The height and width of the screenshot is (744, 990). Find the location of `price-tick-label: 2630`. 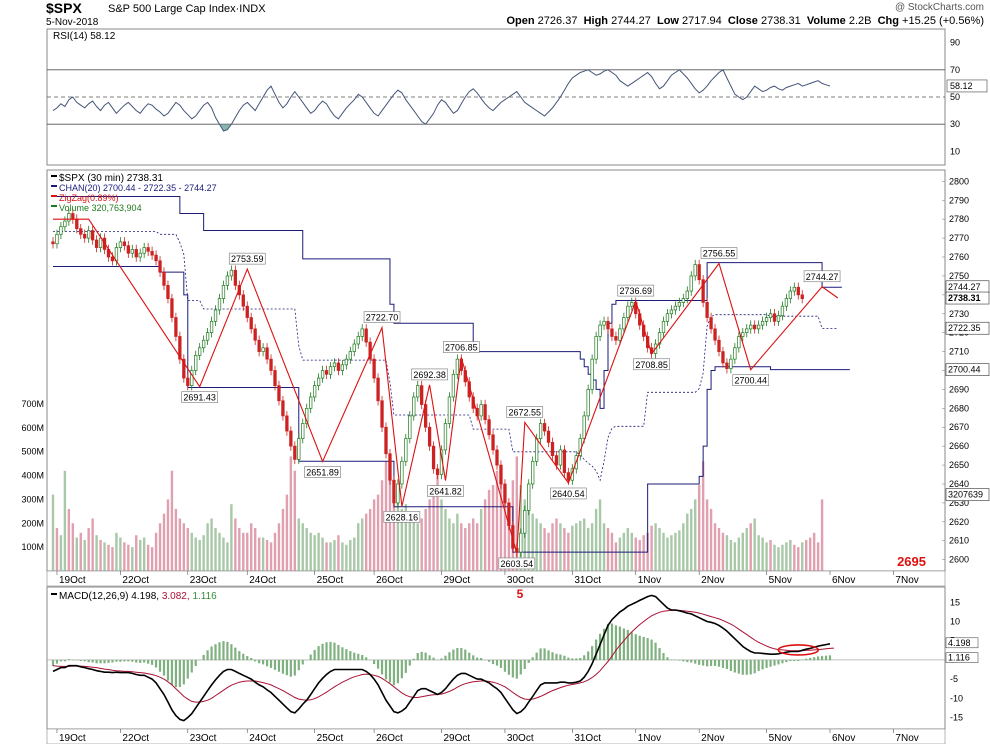

price-tick-label: 2630 is located at coordinates (959, 503).